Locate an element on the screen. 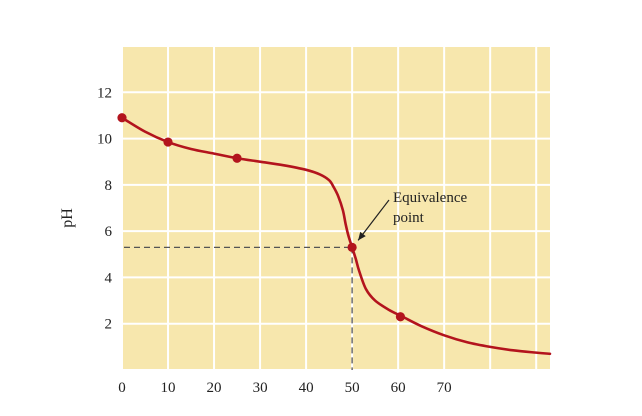 The width and height of the screenshot is (642, 416). x-tick-label: 40 is located at coordinates (306, 388).